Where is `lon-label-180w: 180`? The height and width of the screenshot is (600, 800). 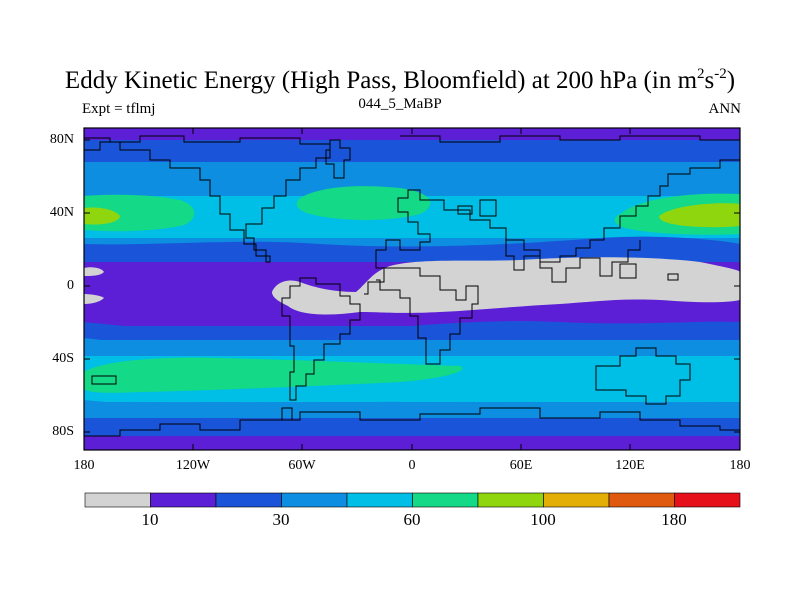 lon-label-180w: 180 is located at coordinates (84, 465).